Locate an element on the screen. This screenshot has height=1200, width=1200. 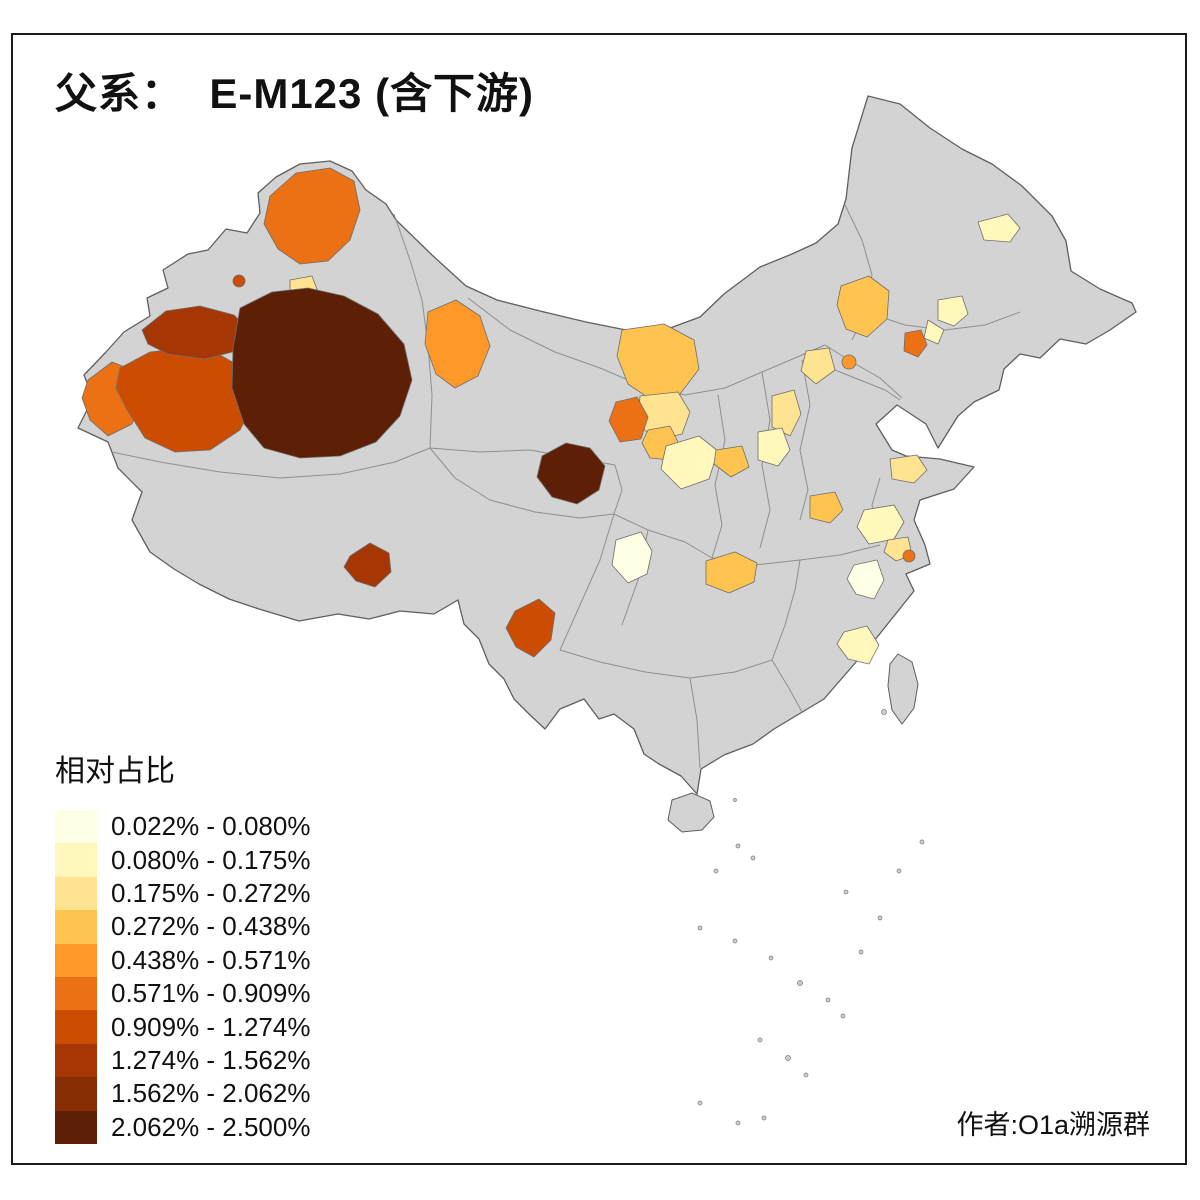
region-sichuan-pale is located at coordinates (632, 557).